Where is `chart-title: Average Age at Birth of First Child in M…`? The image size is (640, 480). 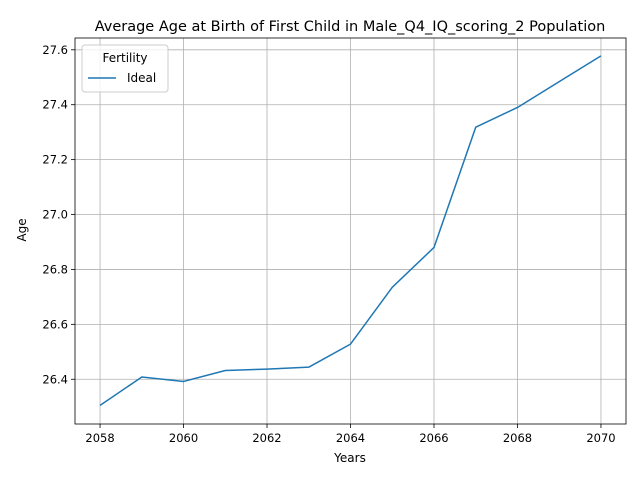
chart-title: Average Age at Birth of First Child in M… is located at coordinates (350, 27).